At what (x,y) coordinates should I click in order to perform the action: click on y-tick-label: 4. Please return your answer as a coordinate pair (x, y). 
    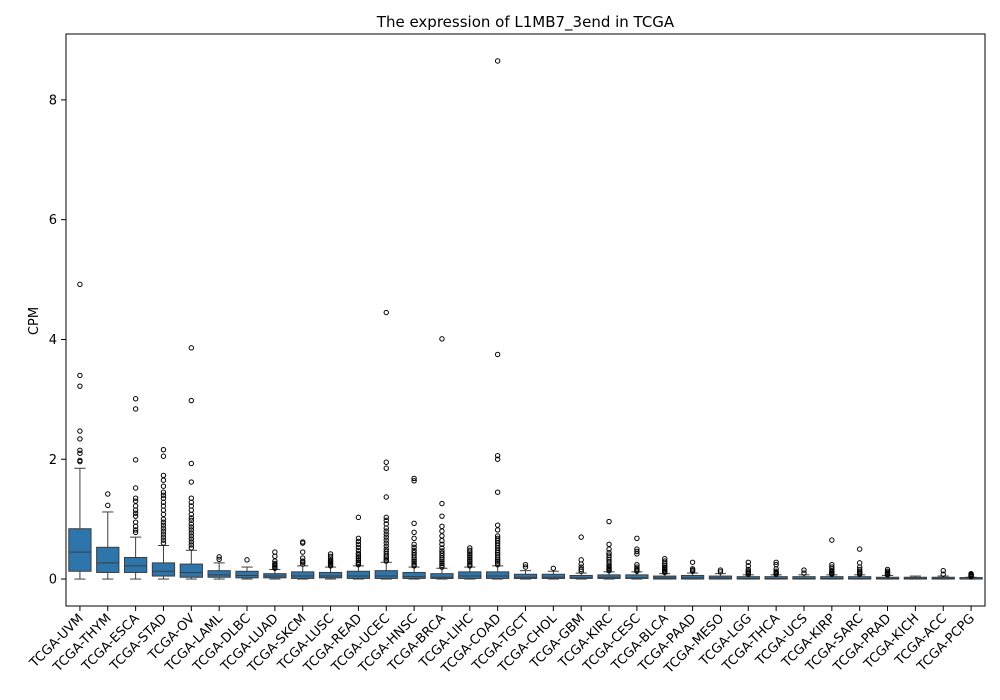
    Looking at the image, I should click on (53, 340).